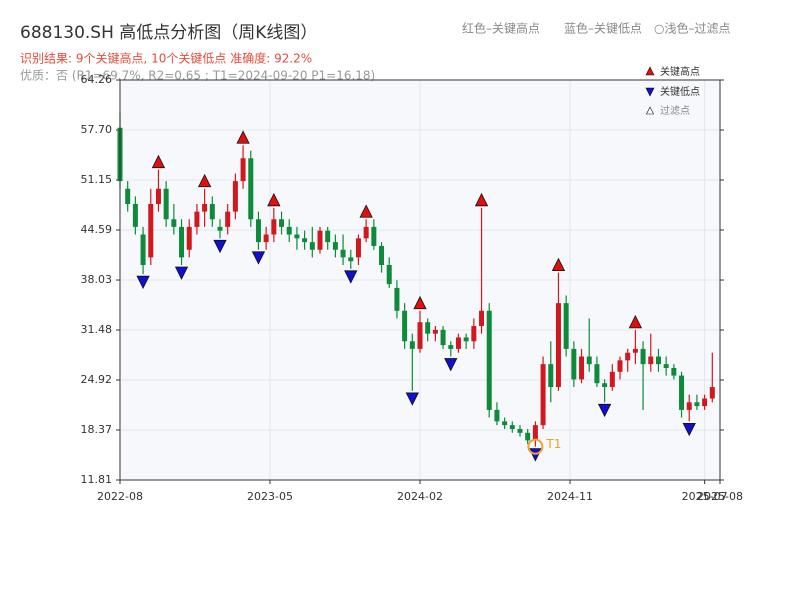 This screenshot has height=600, width=800. Describe the element at coordinates (553, 444) in the screenshot. I see `annotation-label: T1` at that location.